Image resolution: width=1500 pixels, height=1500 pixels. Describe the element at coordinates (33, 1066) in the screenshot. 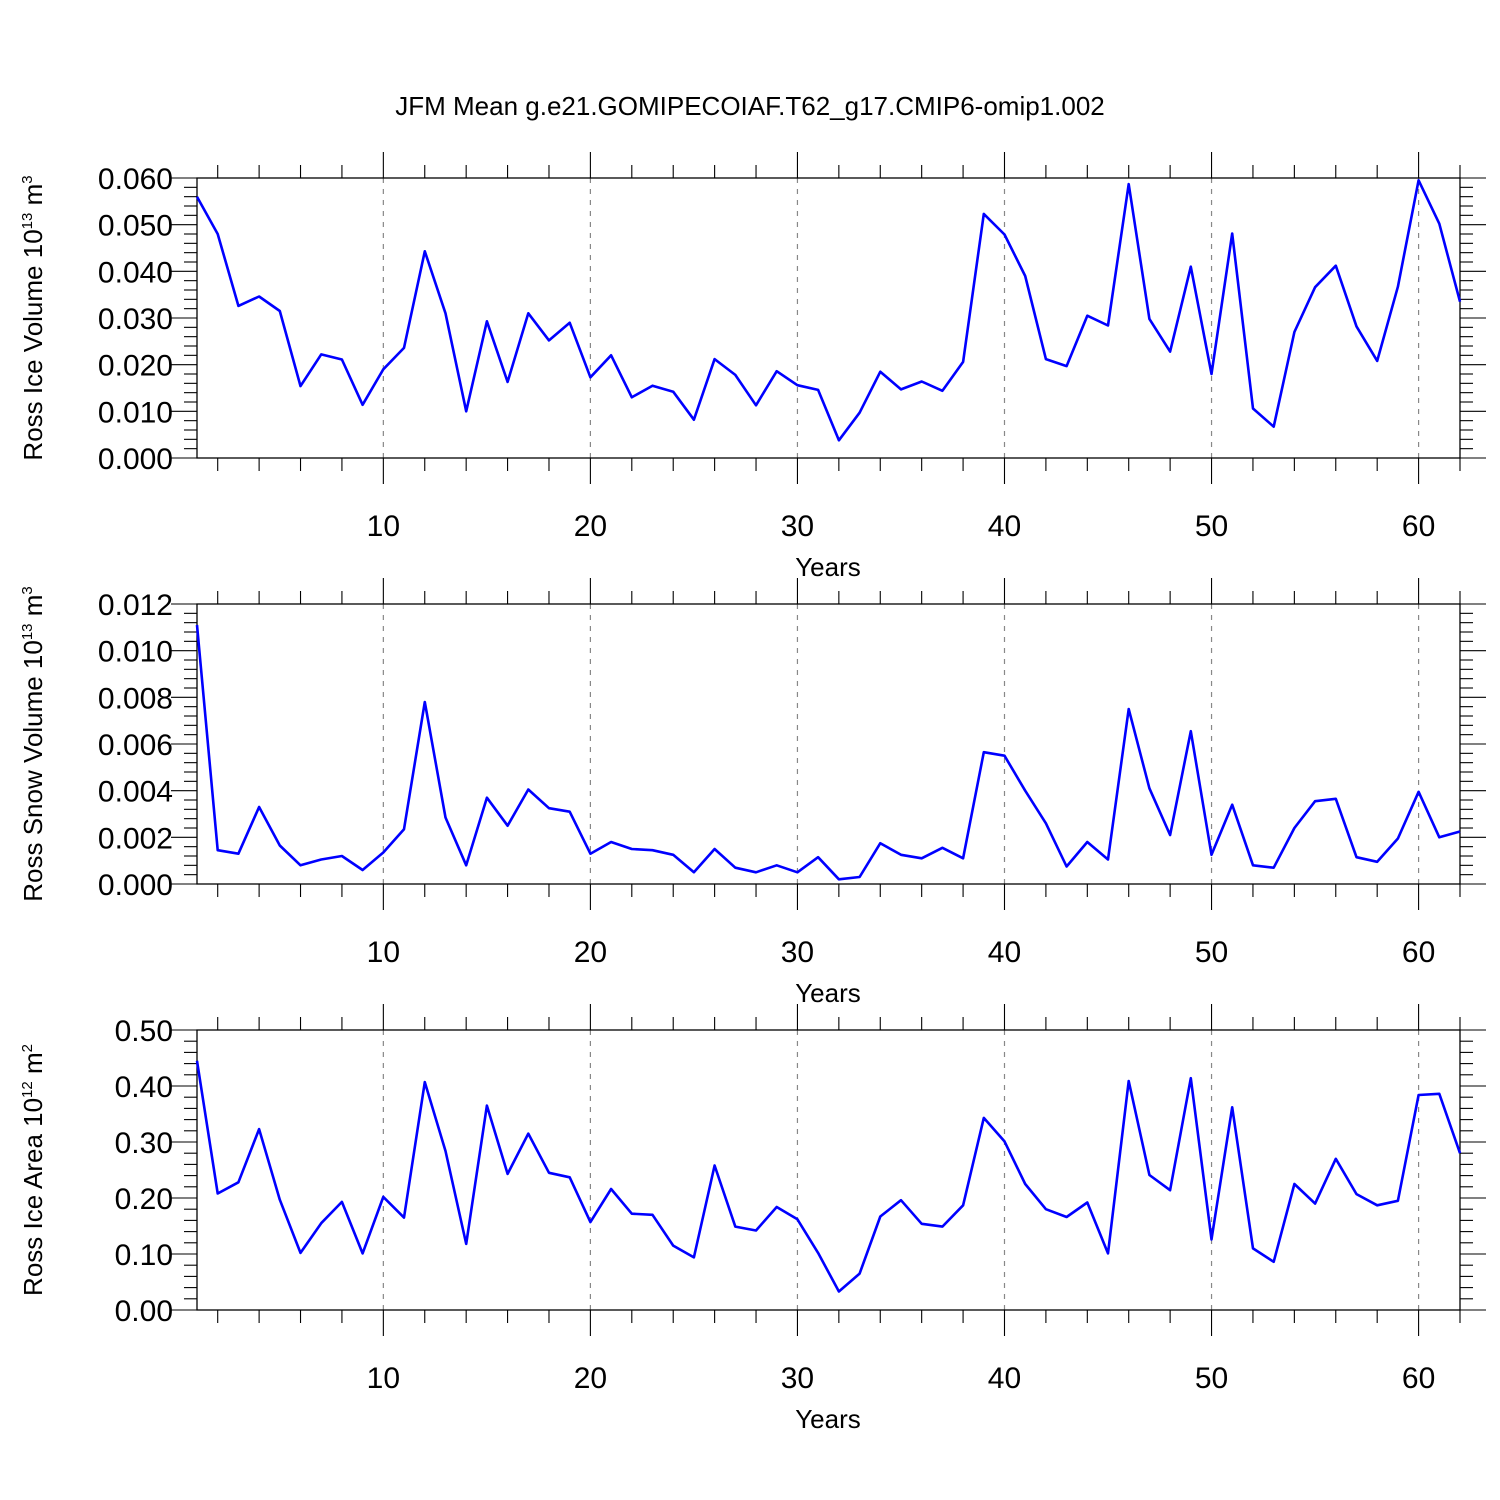

I see `y-axis-title-unit: m` at that location.